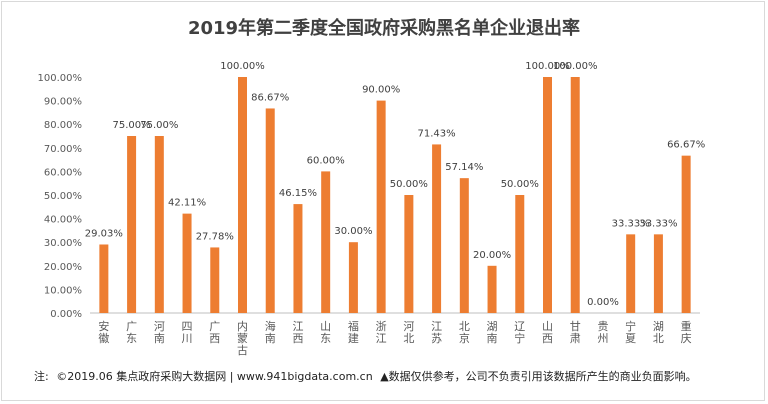 The width and height of the screenshot is (768, 404). I want to click on x-tick-label: 广东, so click(131, 332).